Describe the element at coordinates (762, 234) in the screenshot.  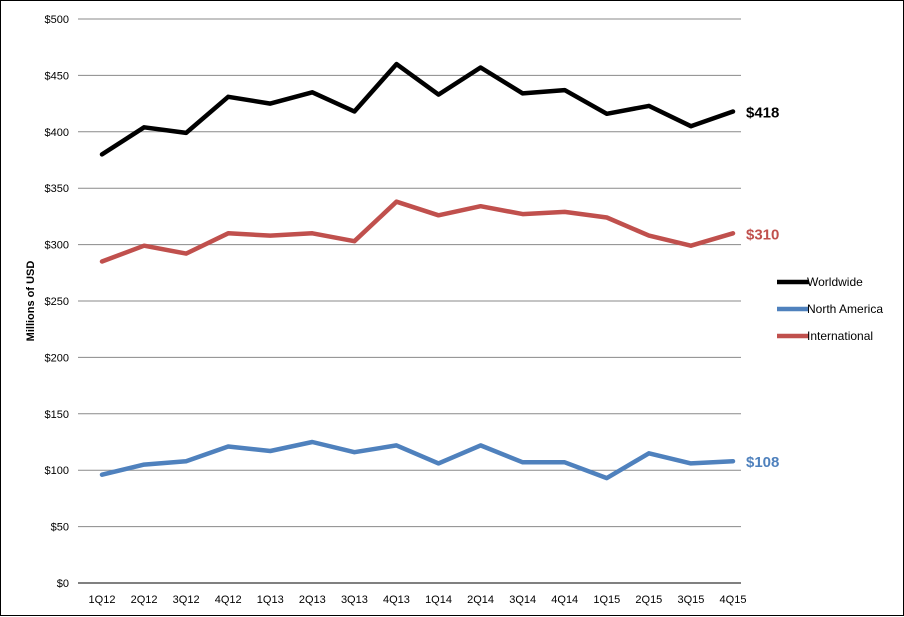
I see `end-label-international: $310` at that location.